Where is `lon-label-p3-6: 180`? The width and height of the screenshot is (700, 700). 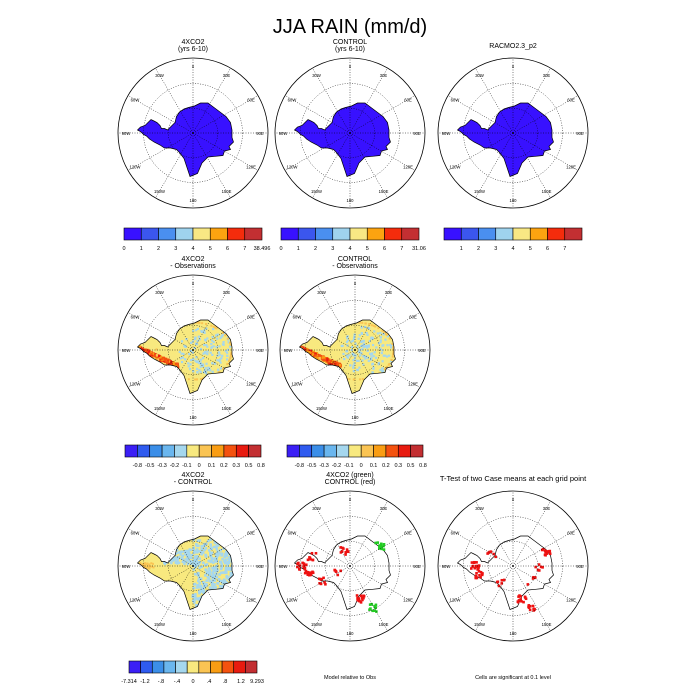
lon-label-p3-6: 180 is located at coordinates (514, 200).